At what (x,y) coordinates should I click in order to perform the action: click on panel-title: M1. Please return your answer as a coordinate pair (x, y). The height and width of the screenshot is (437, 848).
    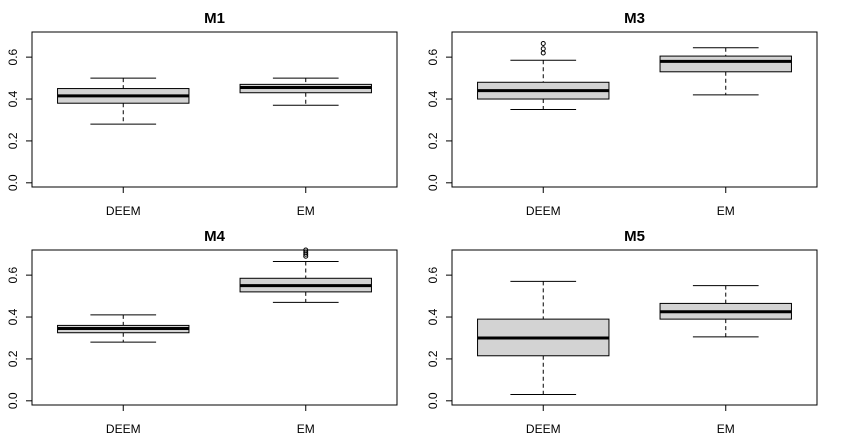
    Looking at the image, I should click on (214, 18).